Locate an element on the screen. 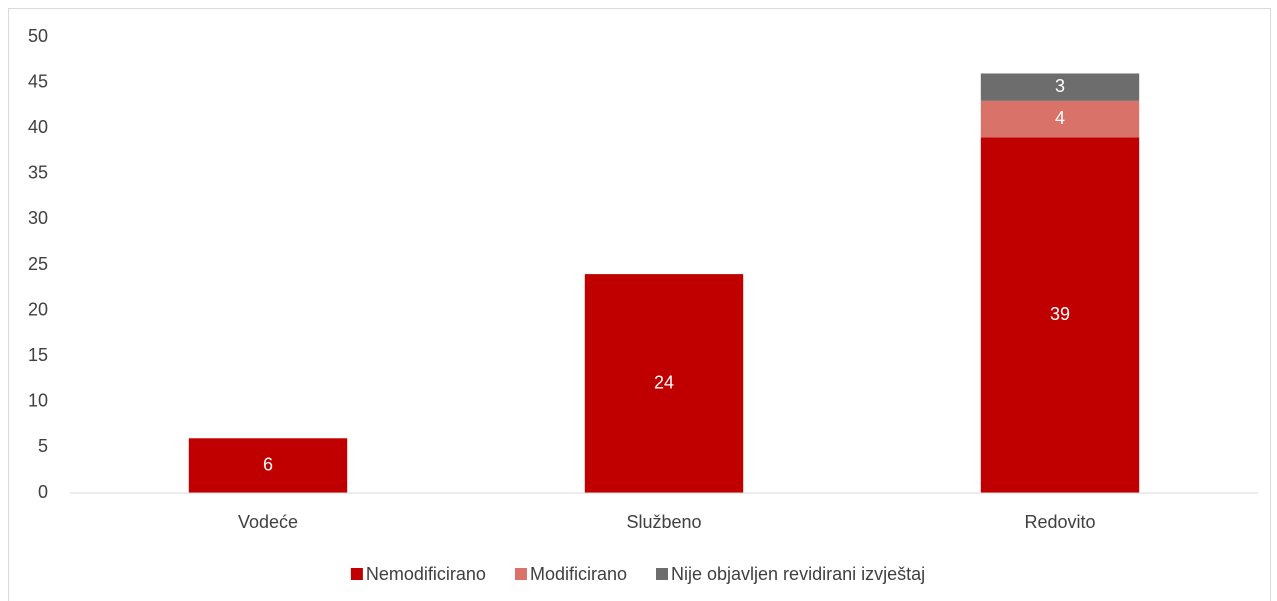 This screenshot has height=601, width=1277. data-label: 6 is located at coordinates (268, 464).